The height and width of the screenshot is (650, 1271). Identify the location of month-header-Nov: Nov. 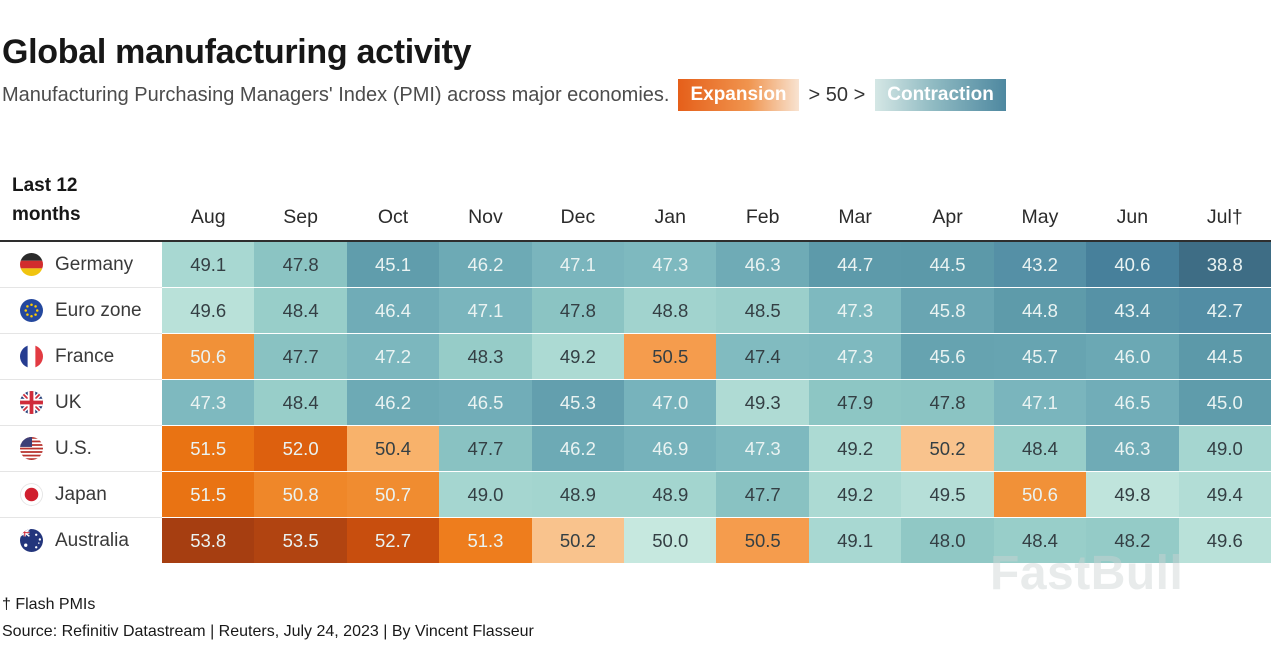
(485, 217).